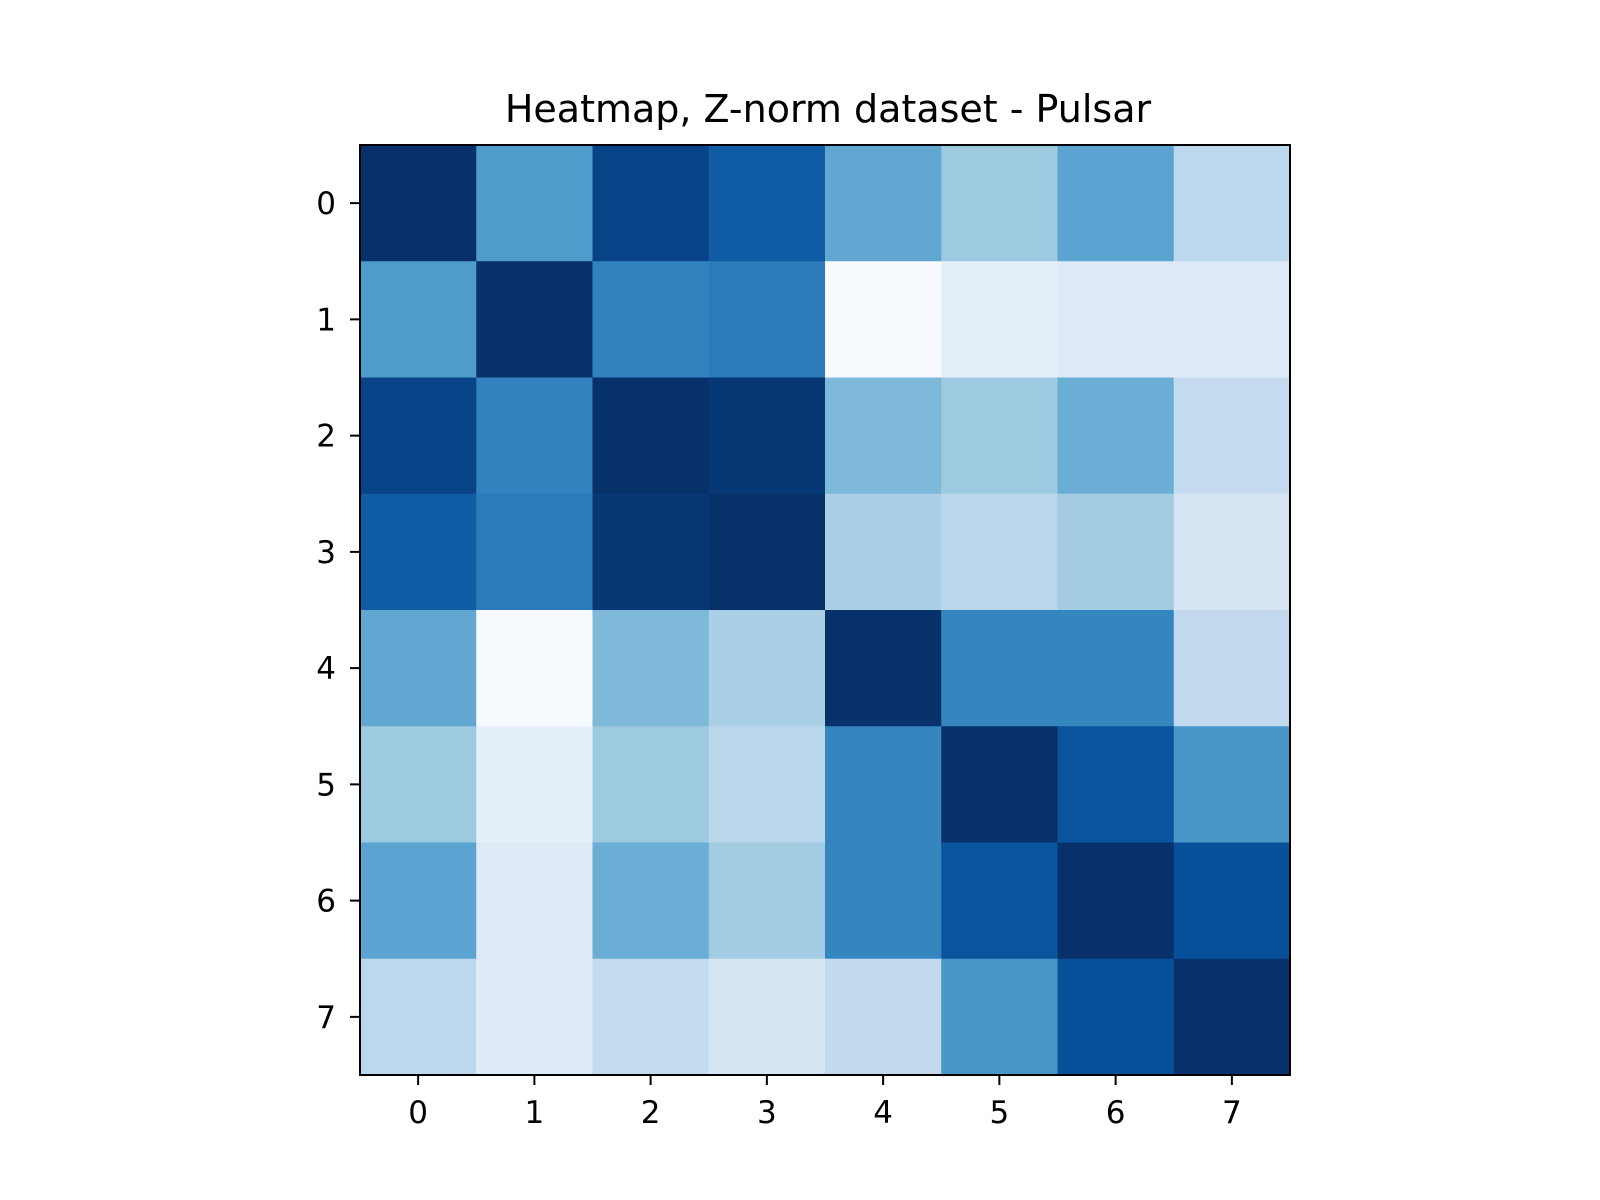 This screenshot has width=1600, height=1200. What do you see at coordinates (767, 1113) in the screenshot?
I see `x-tick-label-3: 3` at bounding box center [767, 1113].